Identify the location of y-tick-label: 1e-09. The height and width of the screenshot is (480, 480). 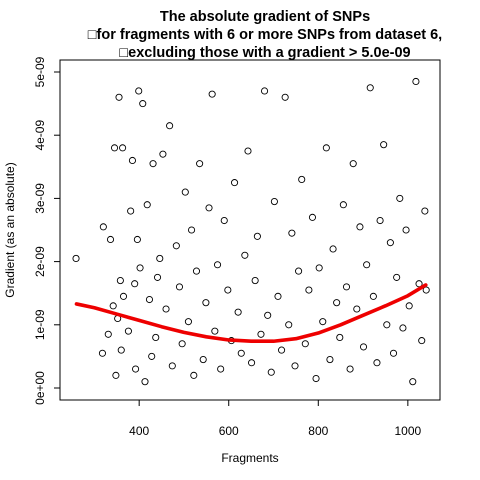
(40, 324).